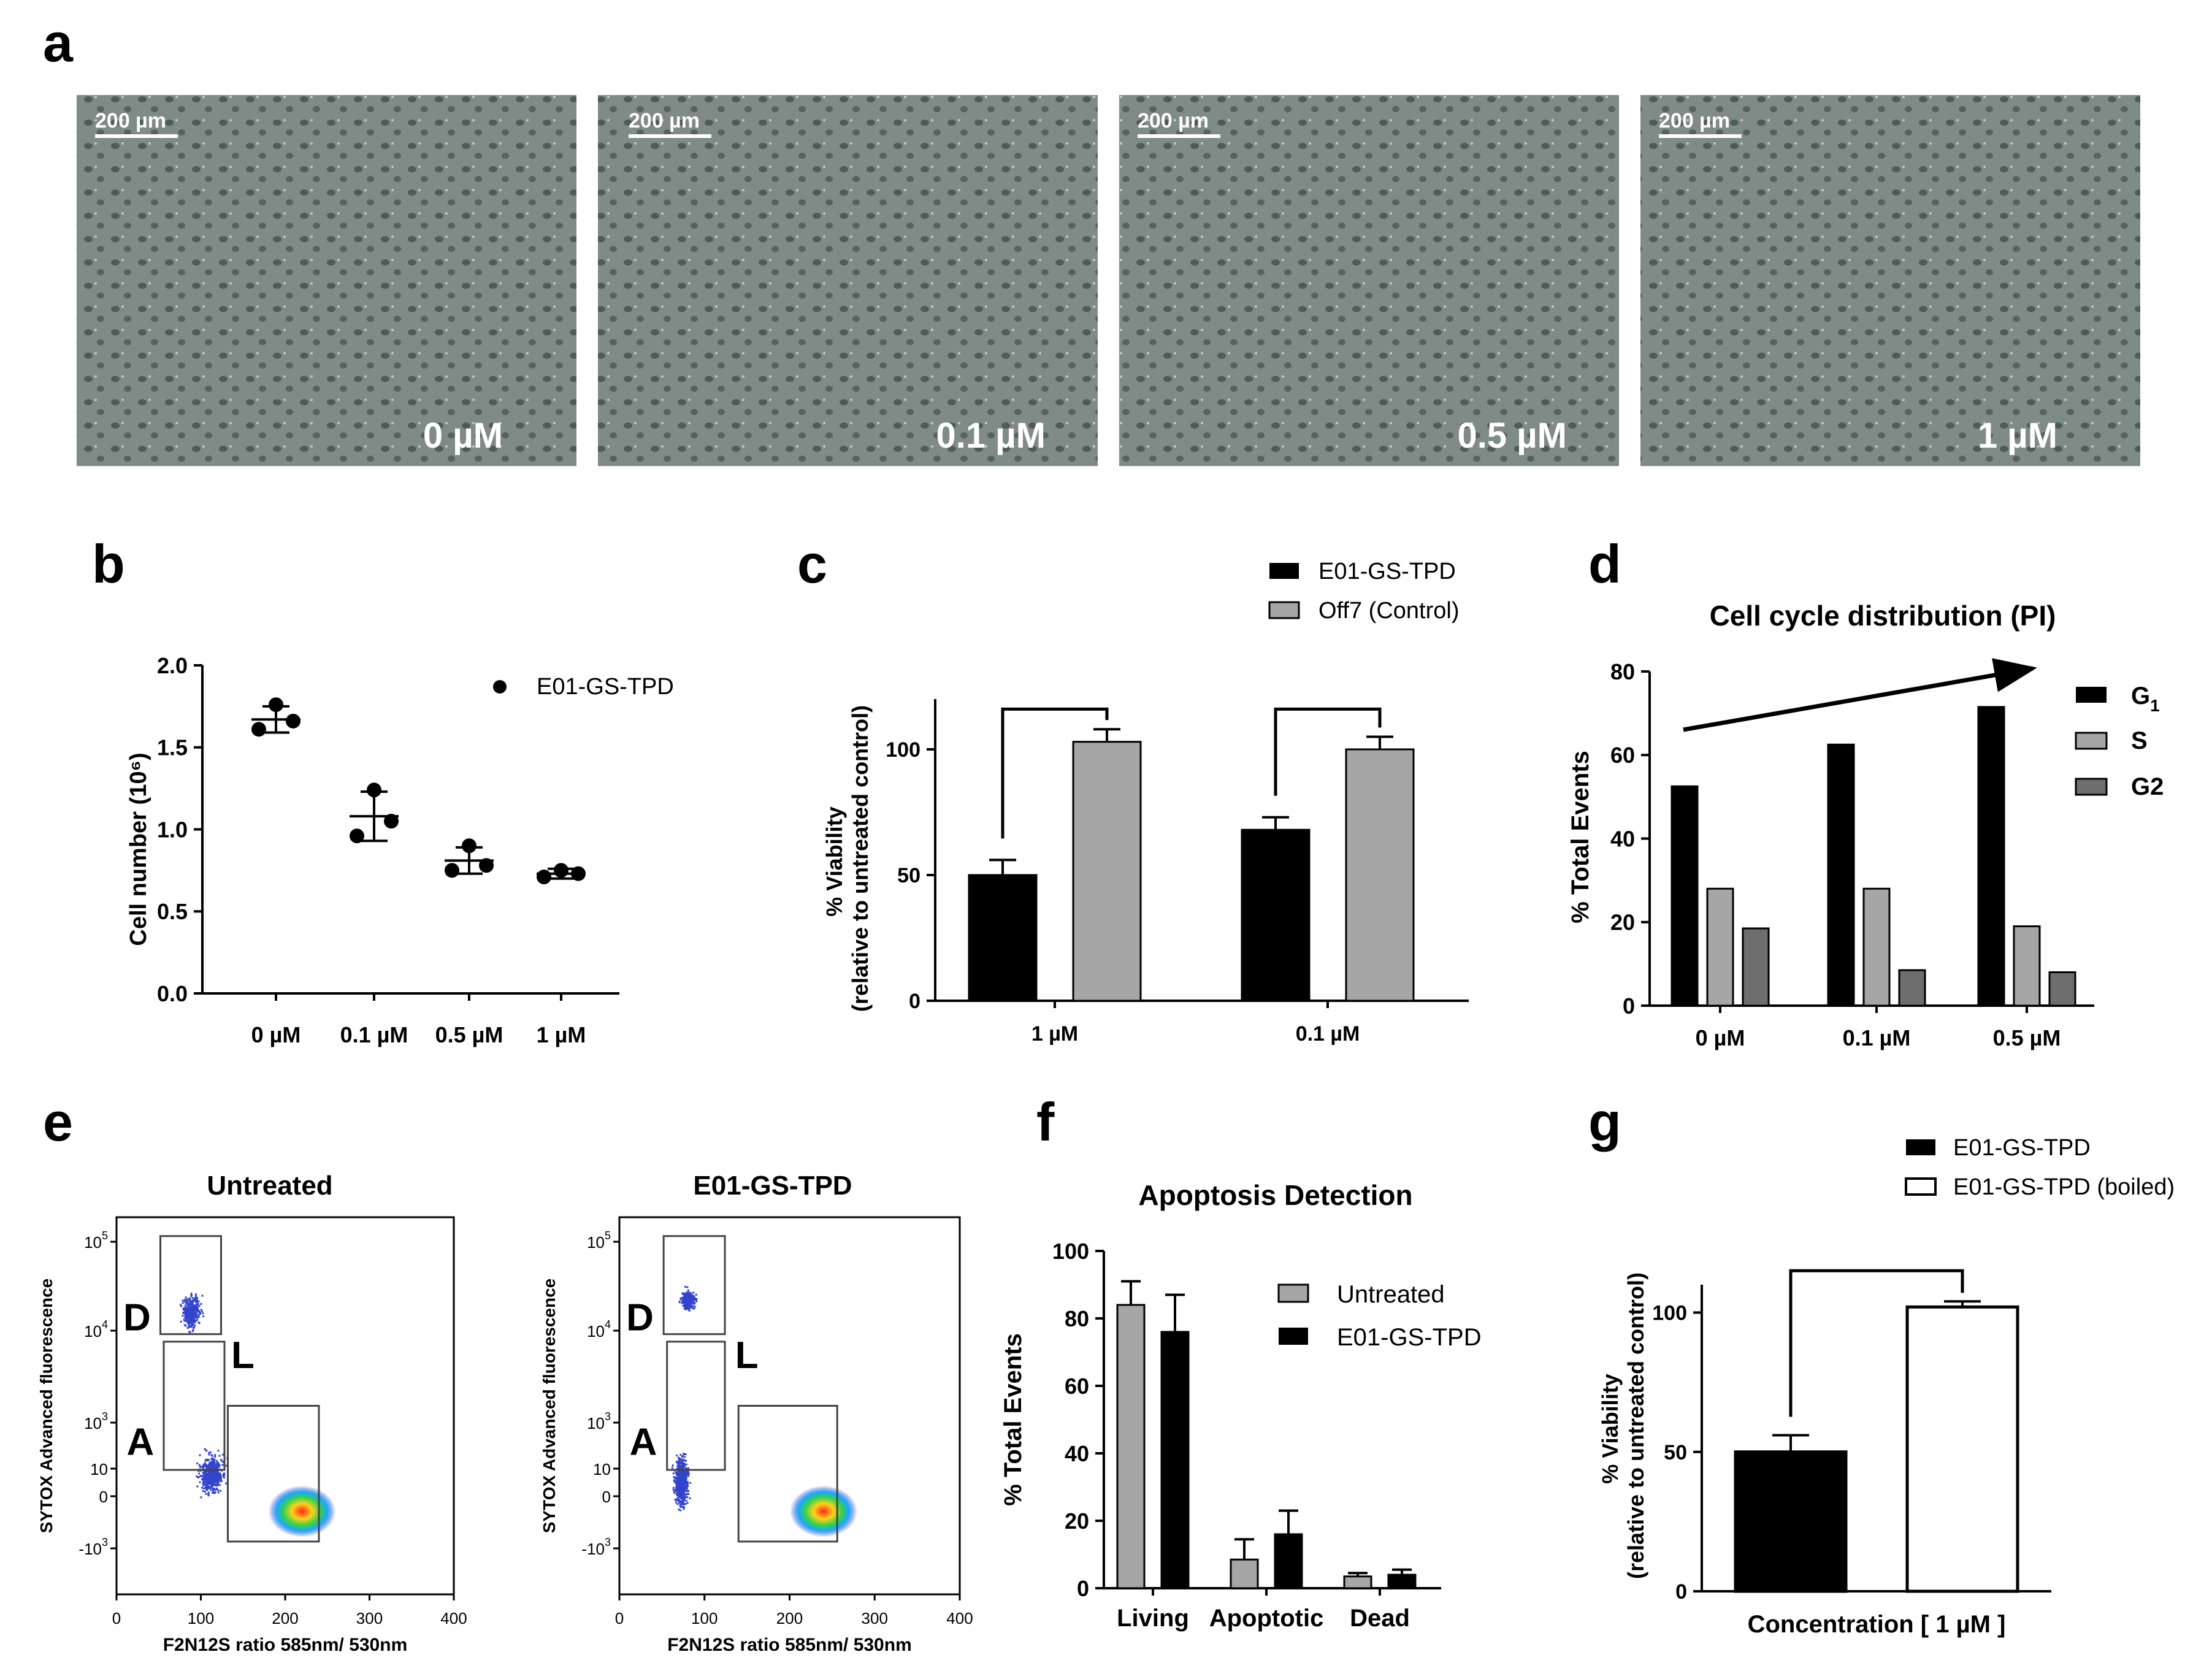  What do you see at coordinates (1681, 1592) in the screenshot?
I see `y-tick-label: 0` at bounding box center [1681, 1592].